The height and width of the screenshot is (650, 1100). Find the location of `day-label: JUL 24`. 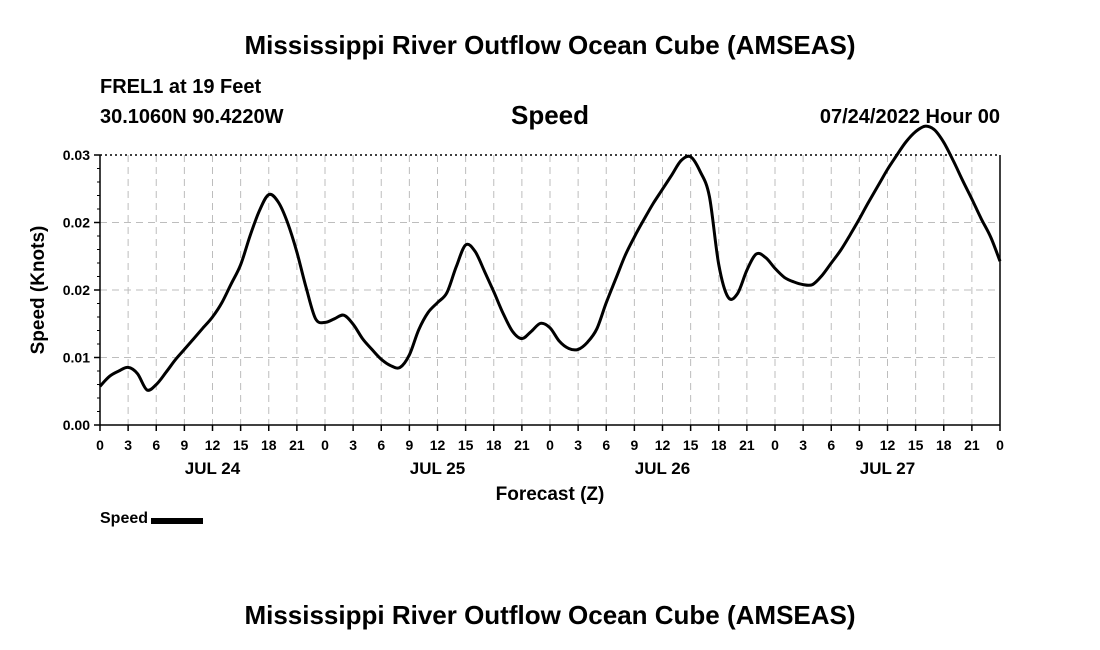

day-label: JUL 24 is located at coordinates (213, 468).